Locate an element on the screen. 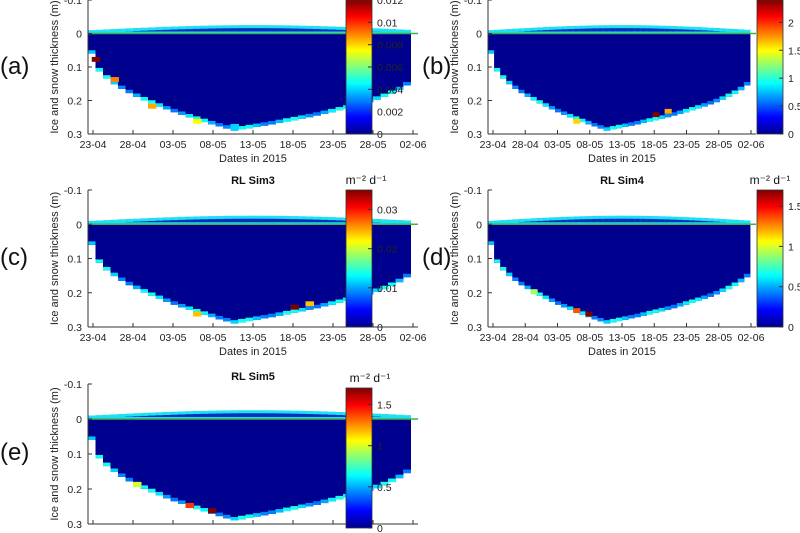 Image resolution: width=800 pixels, height=533 pixels. colorbar is located at coordinates (770, 67).